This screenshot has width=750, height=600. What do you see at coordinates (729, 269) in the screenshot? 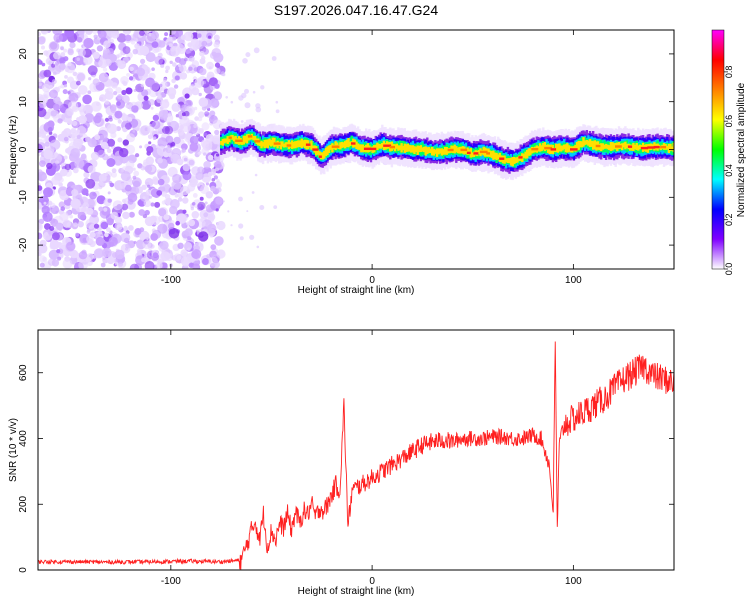
I see `colorbar-tick-label: 0.0` at bounding box center [729, 269].